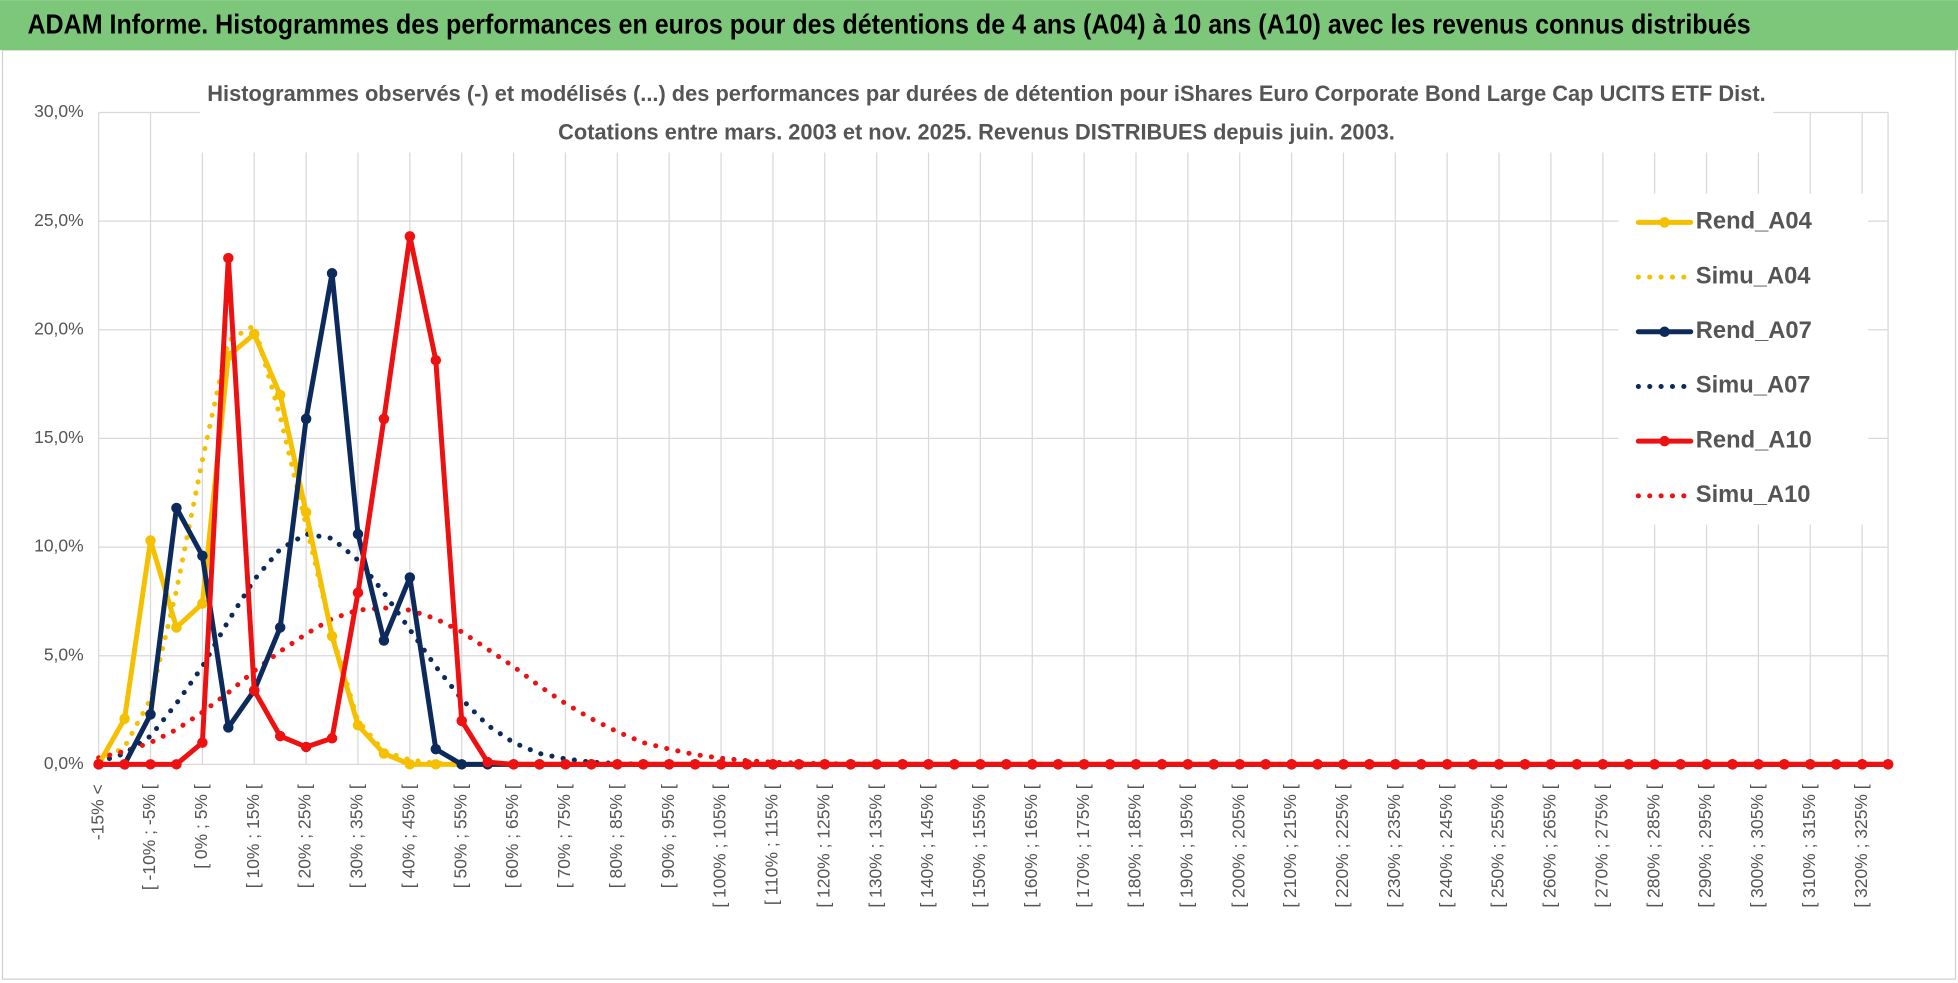 The width and height of the screenshot is (1958, 983). What do you see at coordinates (305, 836) in the screenshot?
I see `x-tick-label: [ 20% ; 25% [` at bounding box center [305, 836].